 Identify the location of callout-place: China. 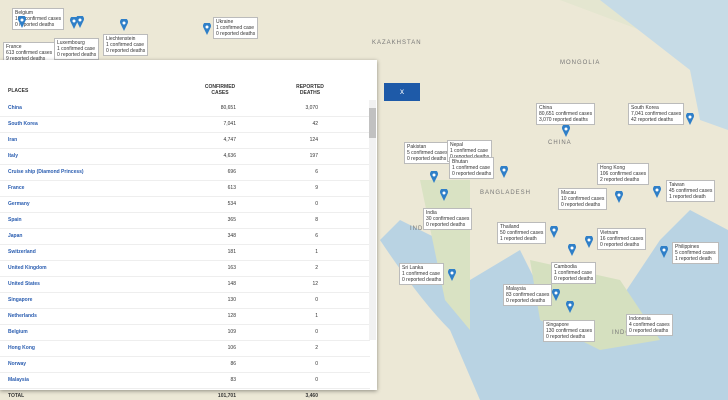
(546, 108).